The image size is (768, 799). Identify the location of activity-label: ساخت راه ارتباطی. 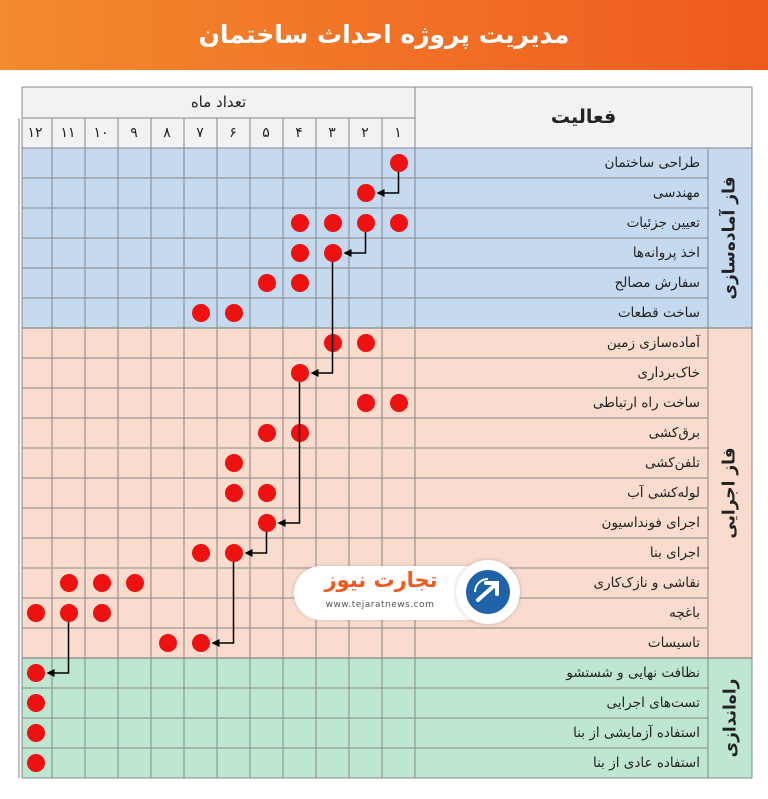
(646, 403).